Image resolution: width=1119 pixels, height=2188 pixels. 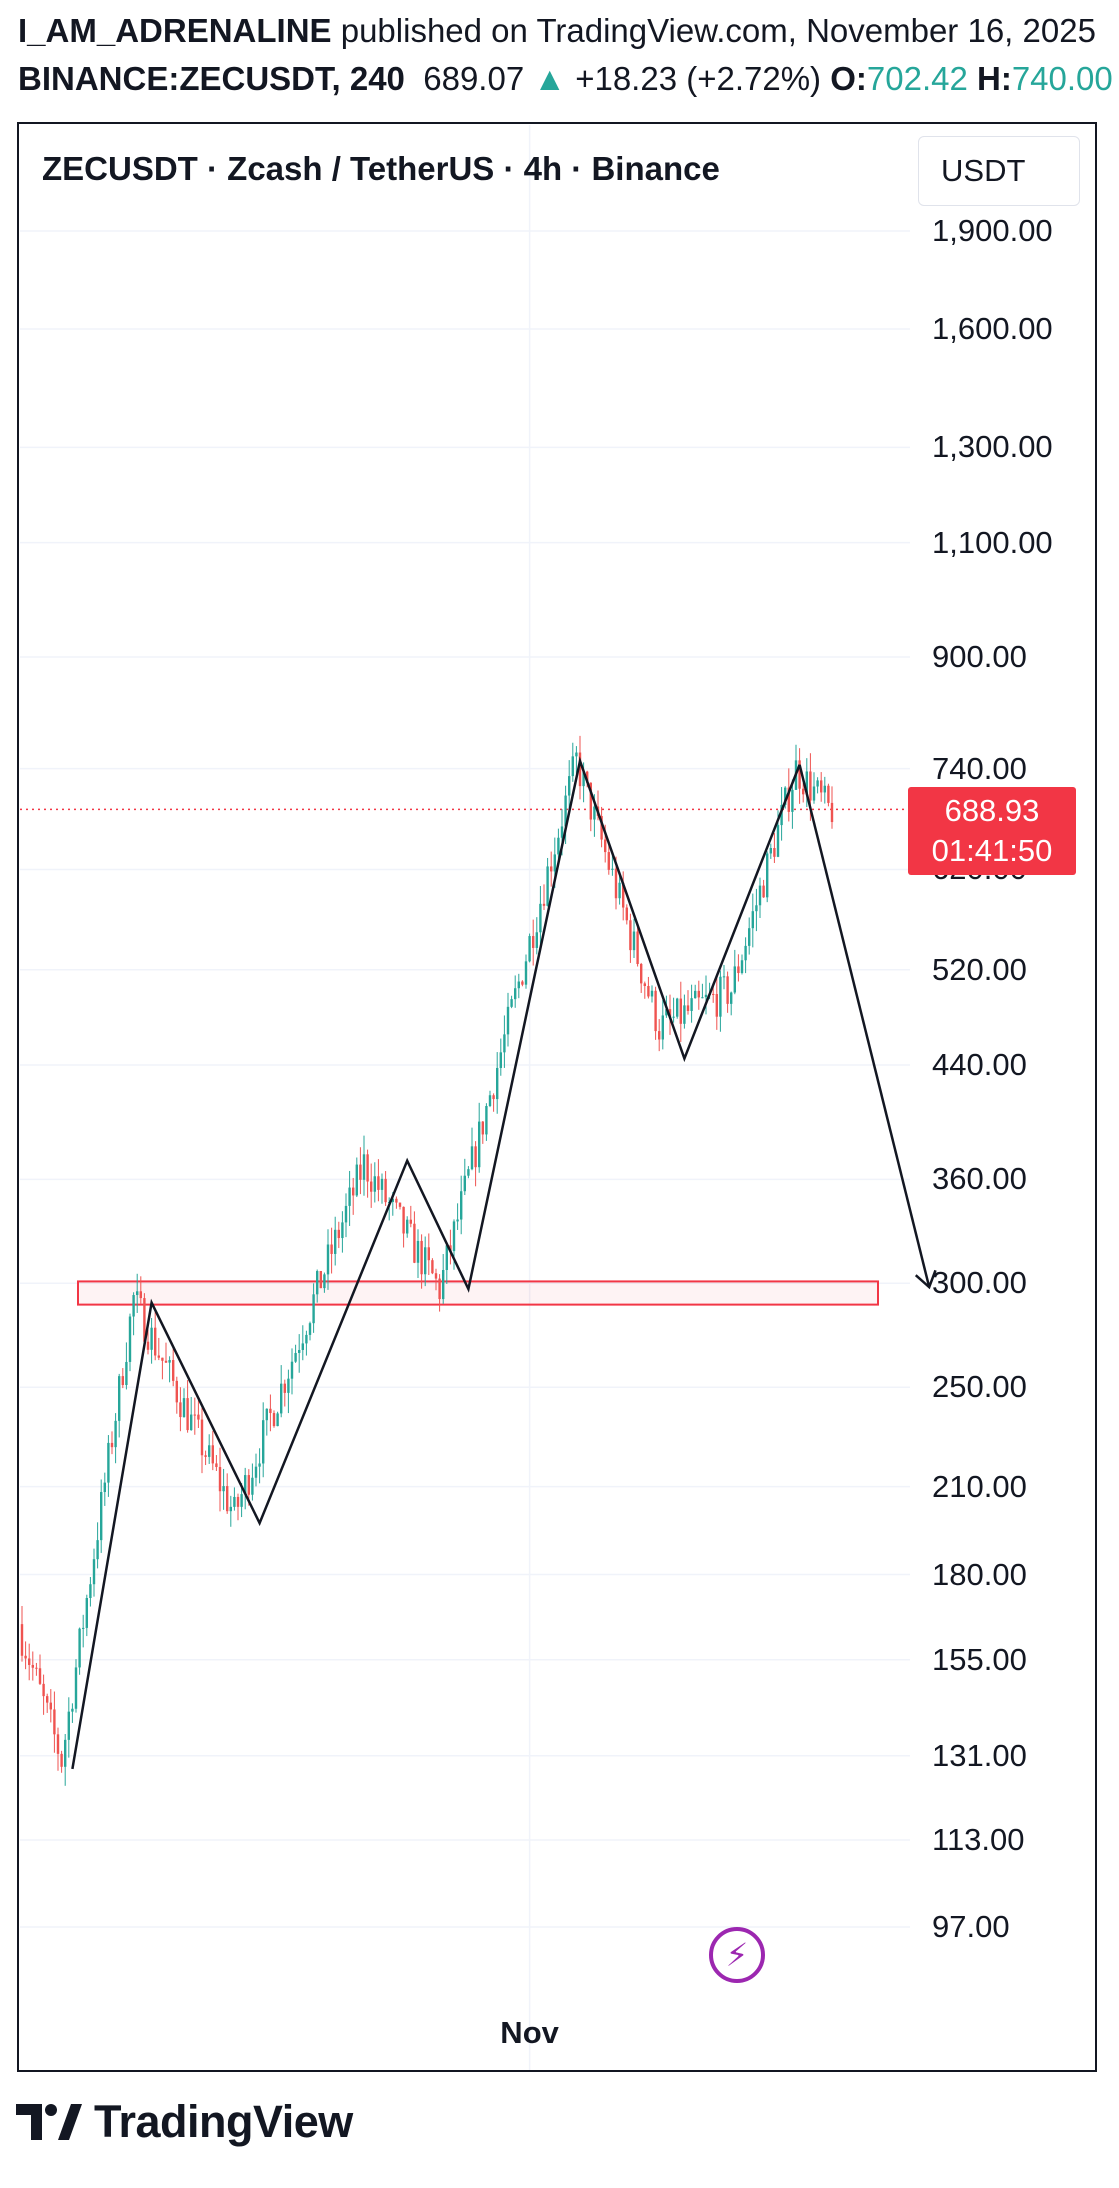 I want to click on y-tick-label: 1,300.00, so click(x=992, y=447).